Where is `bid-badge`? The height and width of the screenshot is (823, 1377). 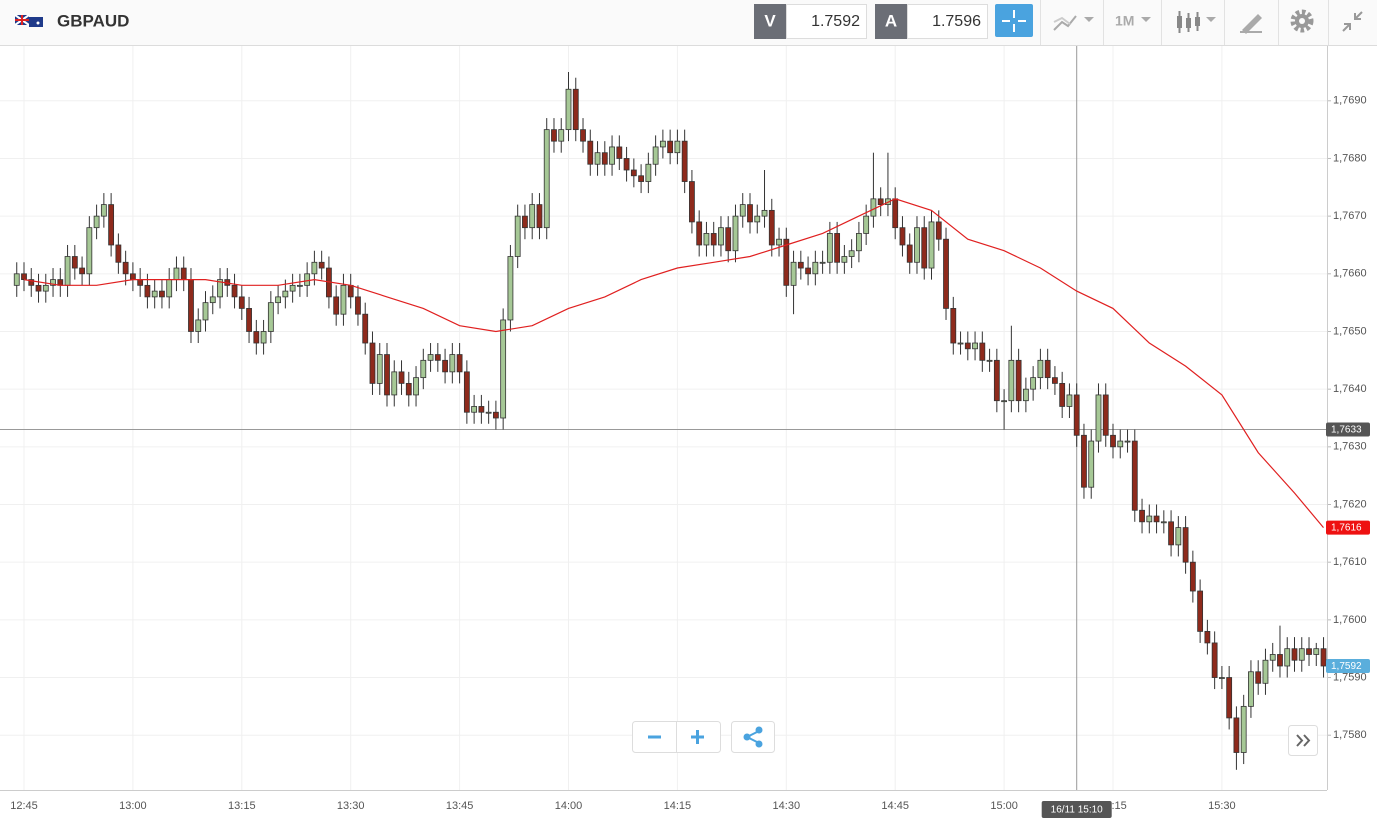
bid-badge is located at coordinates (770, 21).